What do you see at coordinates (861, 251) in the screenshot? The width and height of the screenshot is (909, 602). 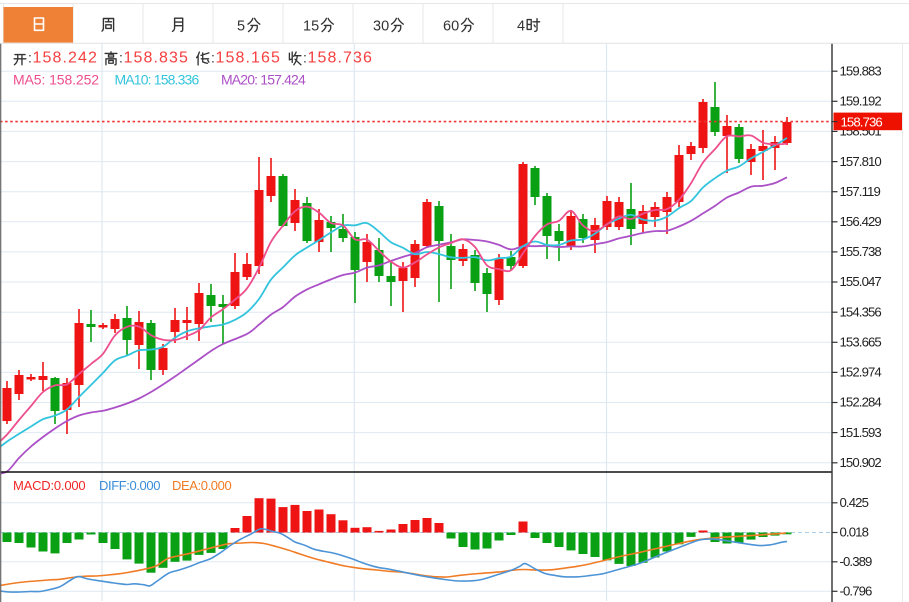 I see `svg-text: 155.738` at bounding box center [861, 251].